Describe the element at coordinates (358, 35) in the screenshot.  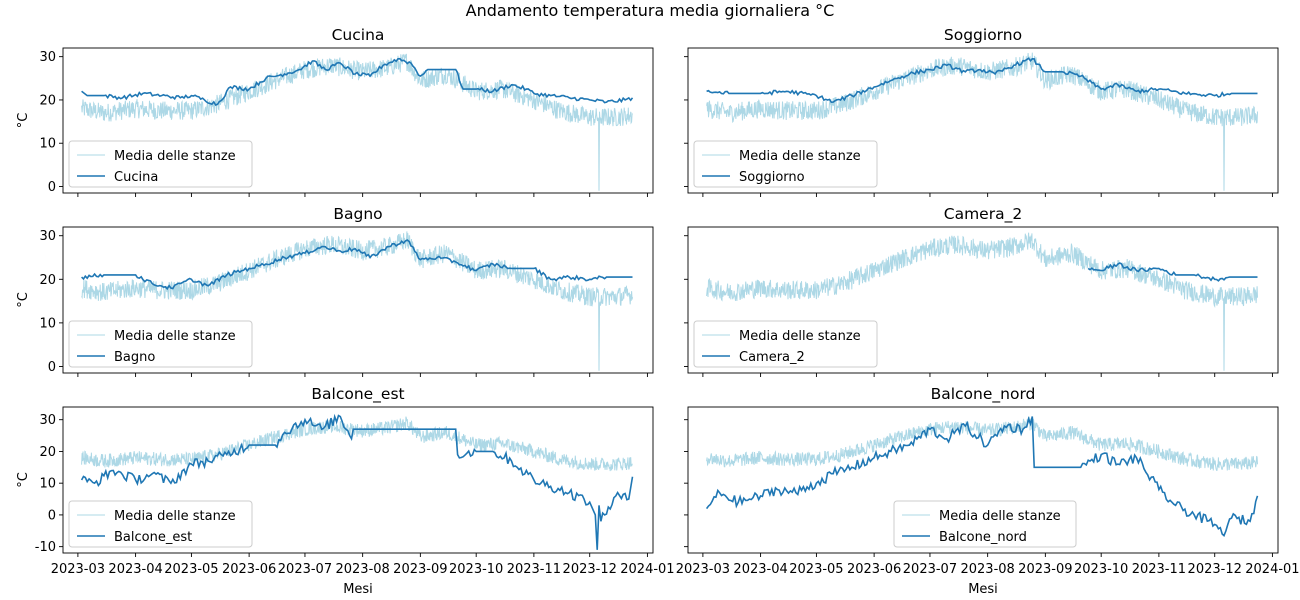
I see `subplot-title: Cucina` at that location.